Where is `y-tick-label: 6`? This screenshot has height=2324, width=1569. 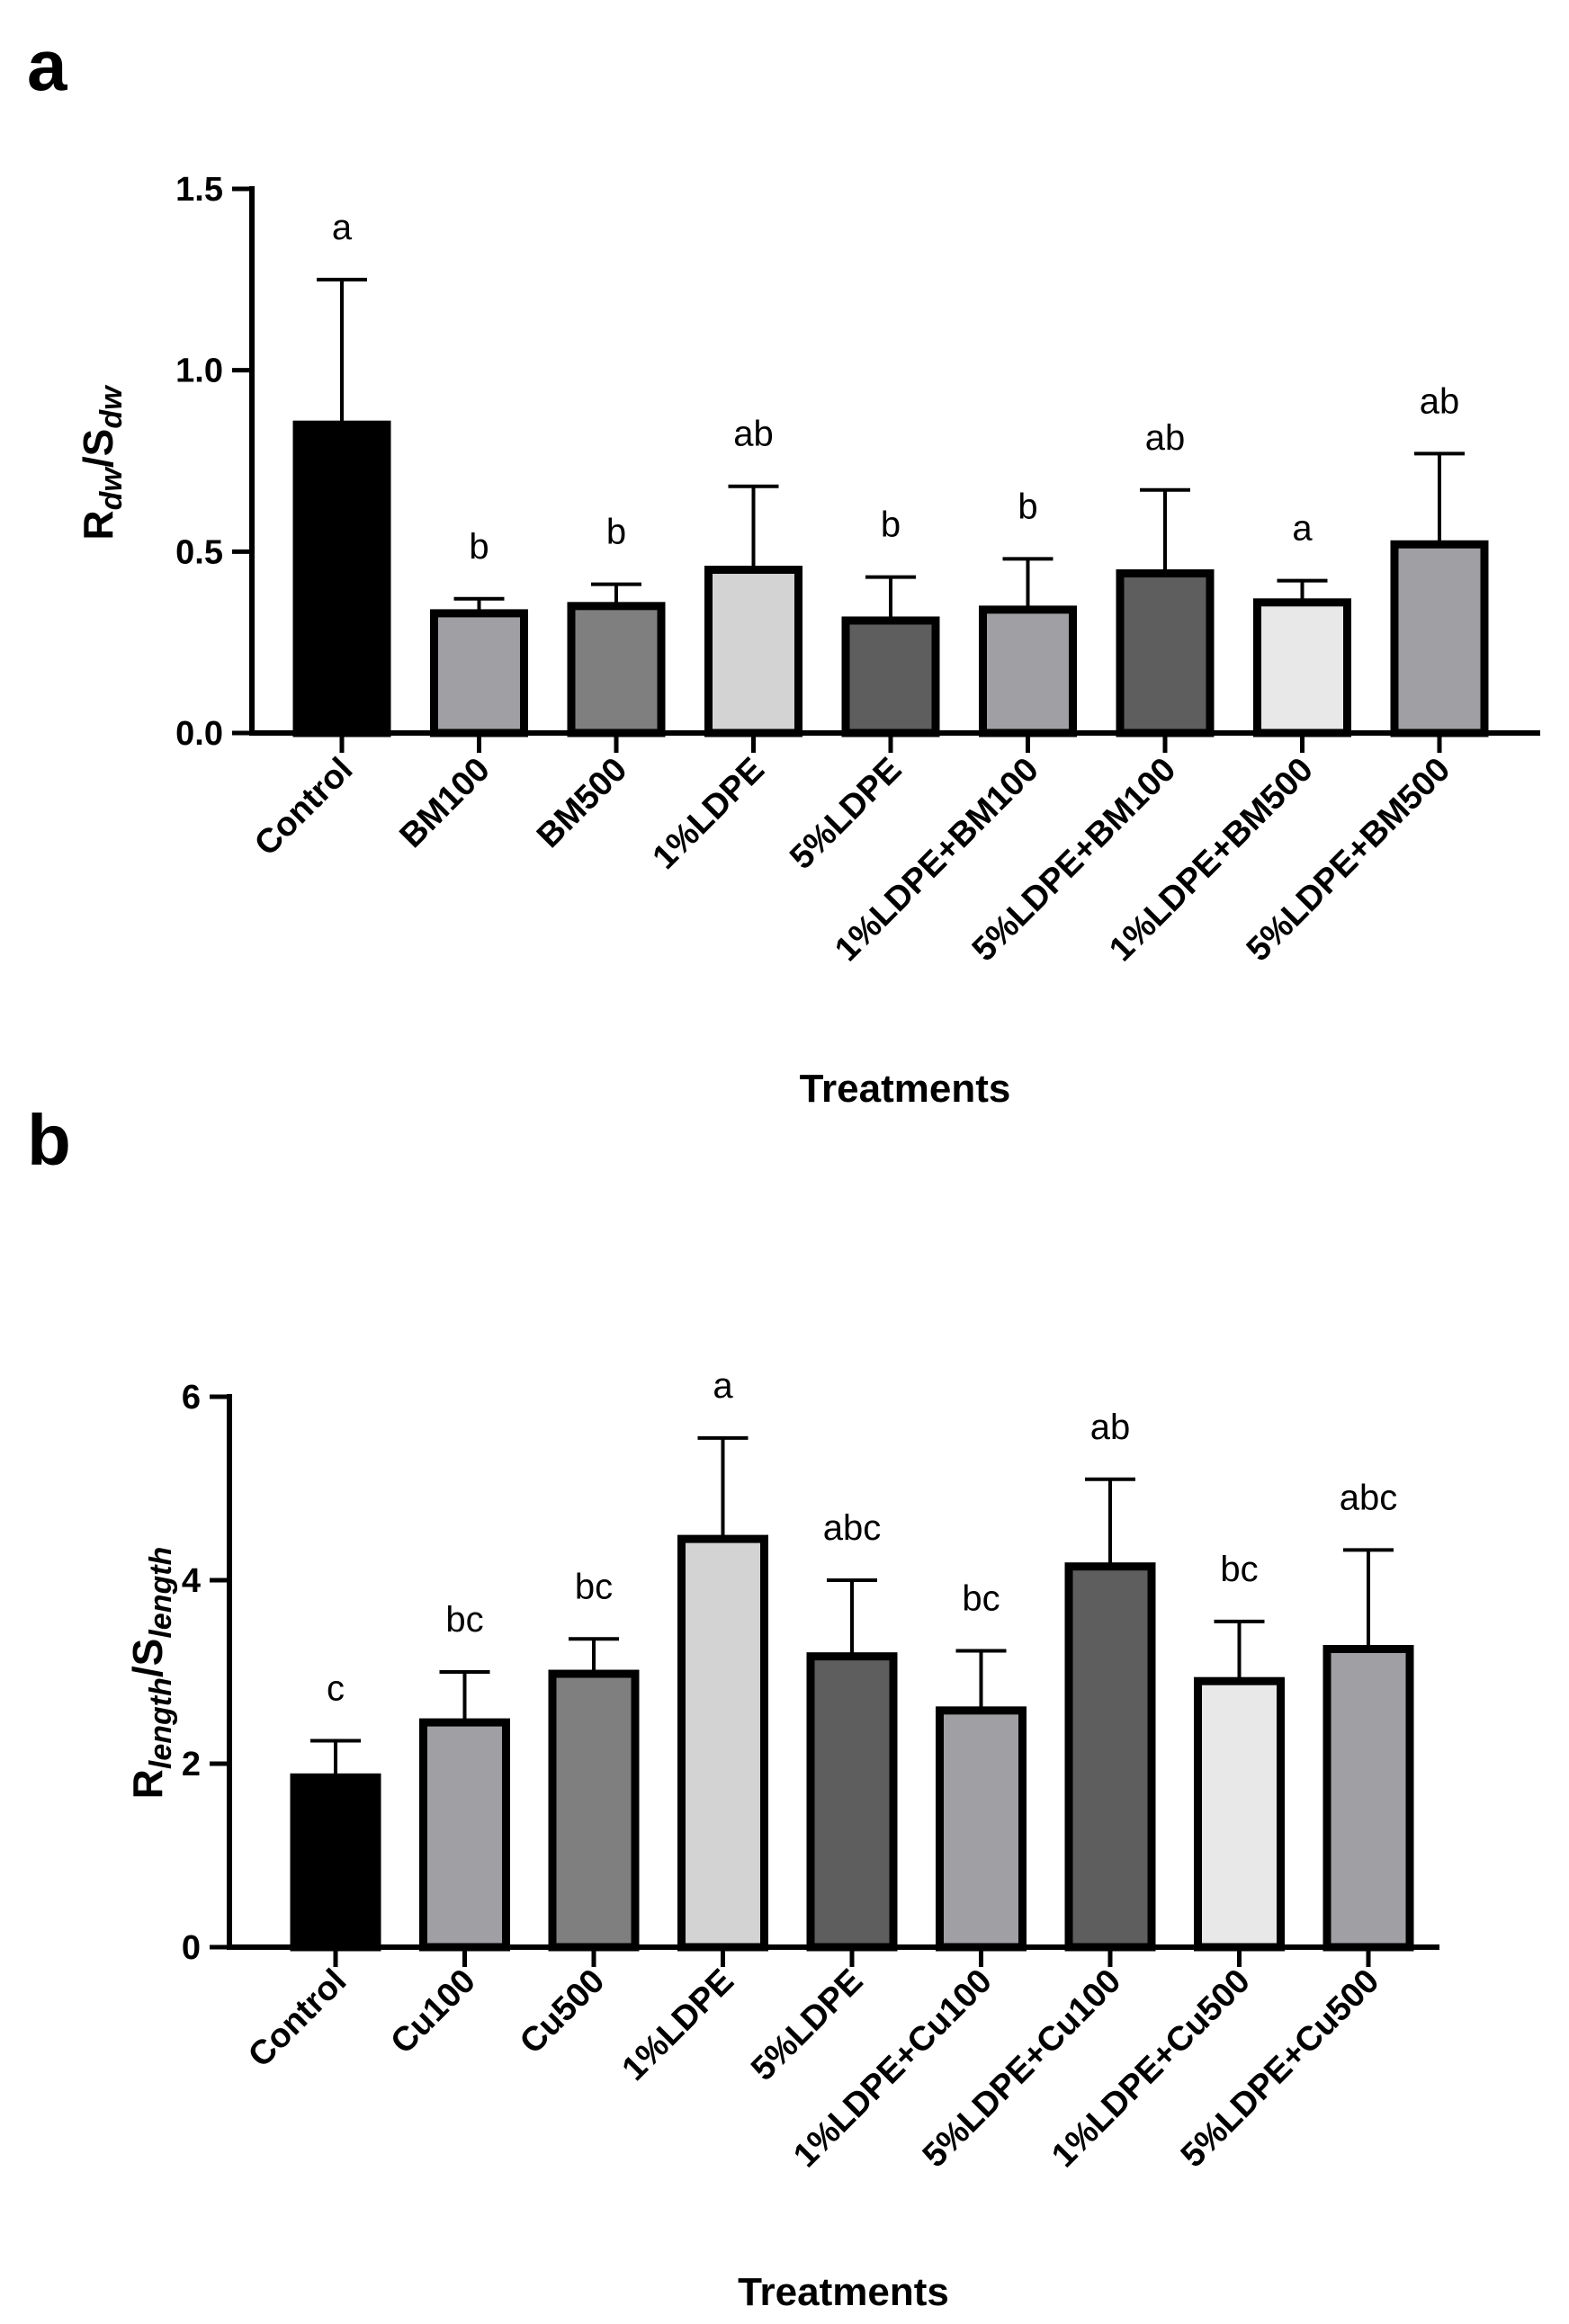 y-tick-label: 6 is located at coordinates (191, 1398).